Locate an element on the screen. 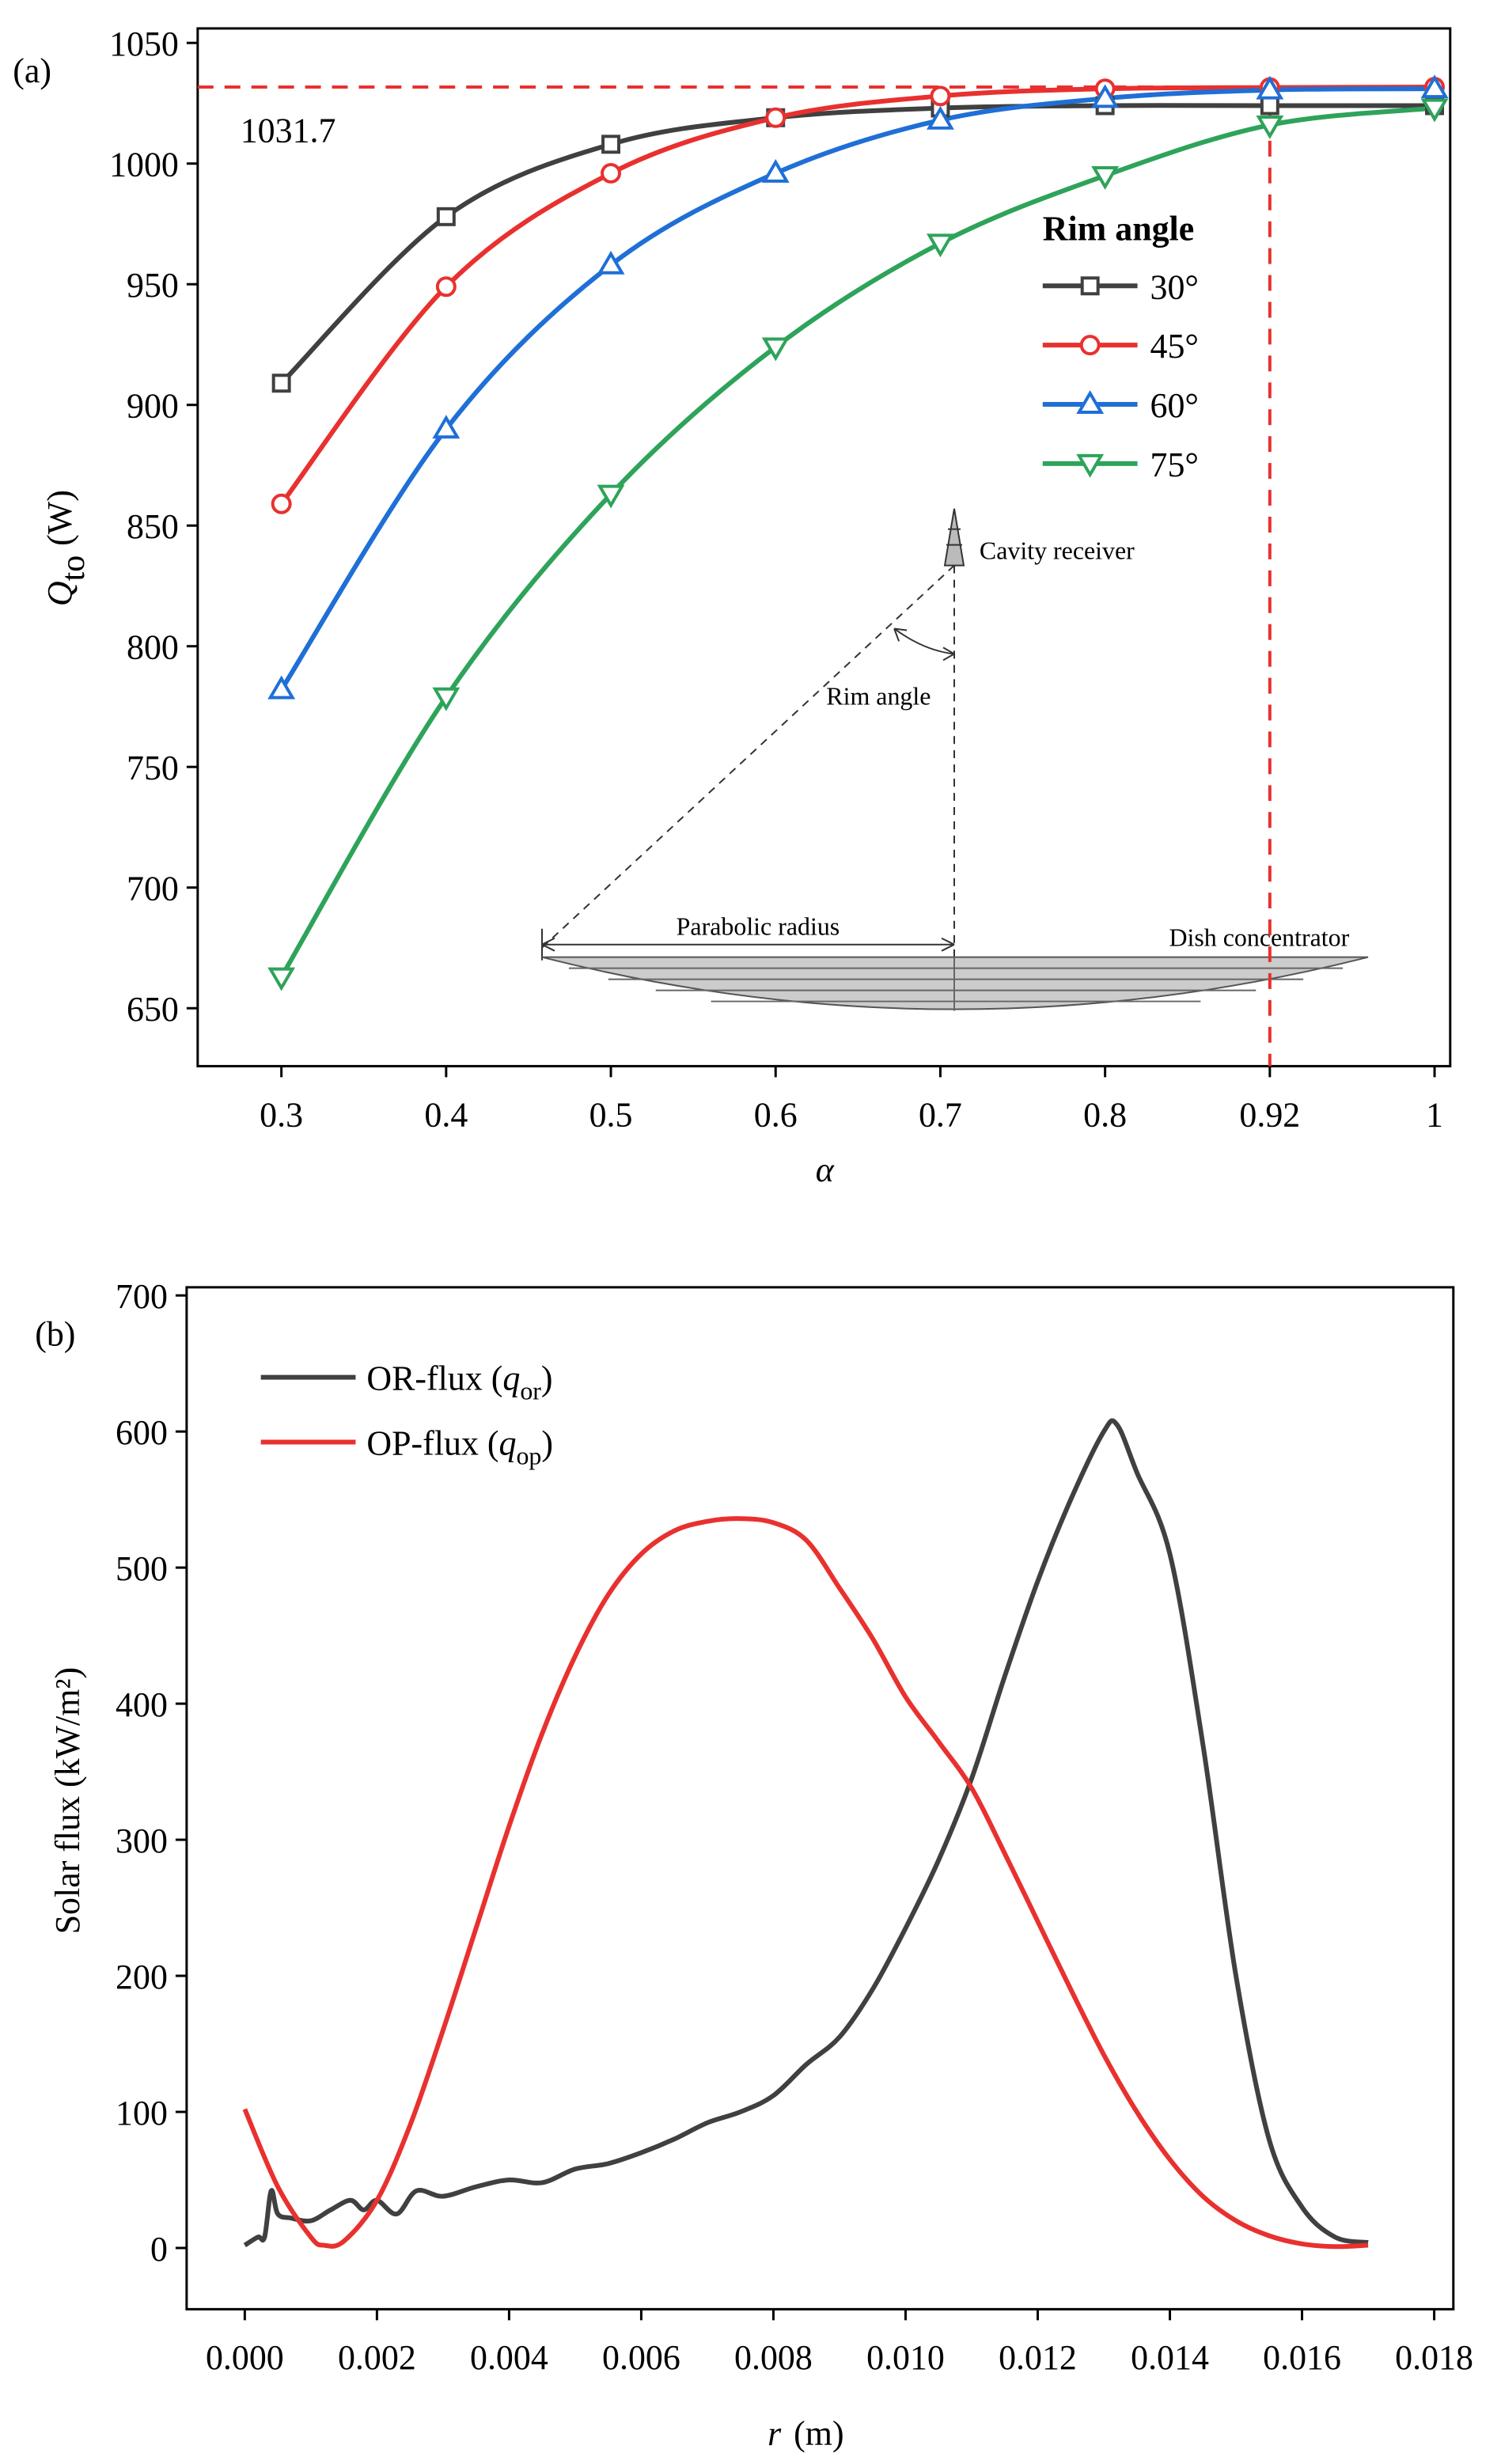  legend-label: 75° is located at coordinates (1174, 465).